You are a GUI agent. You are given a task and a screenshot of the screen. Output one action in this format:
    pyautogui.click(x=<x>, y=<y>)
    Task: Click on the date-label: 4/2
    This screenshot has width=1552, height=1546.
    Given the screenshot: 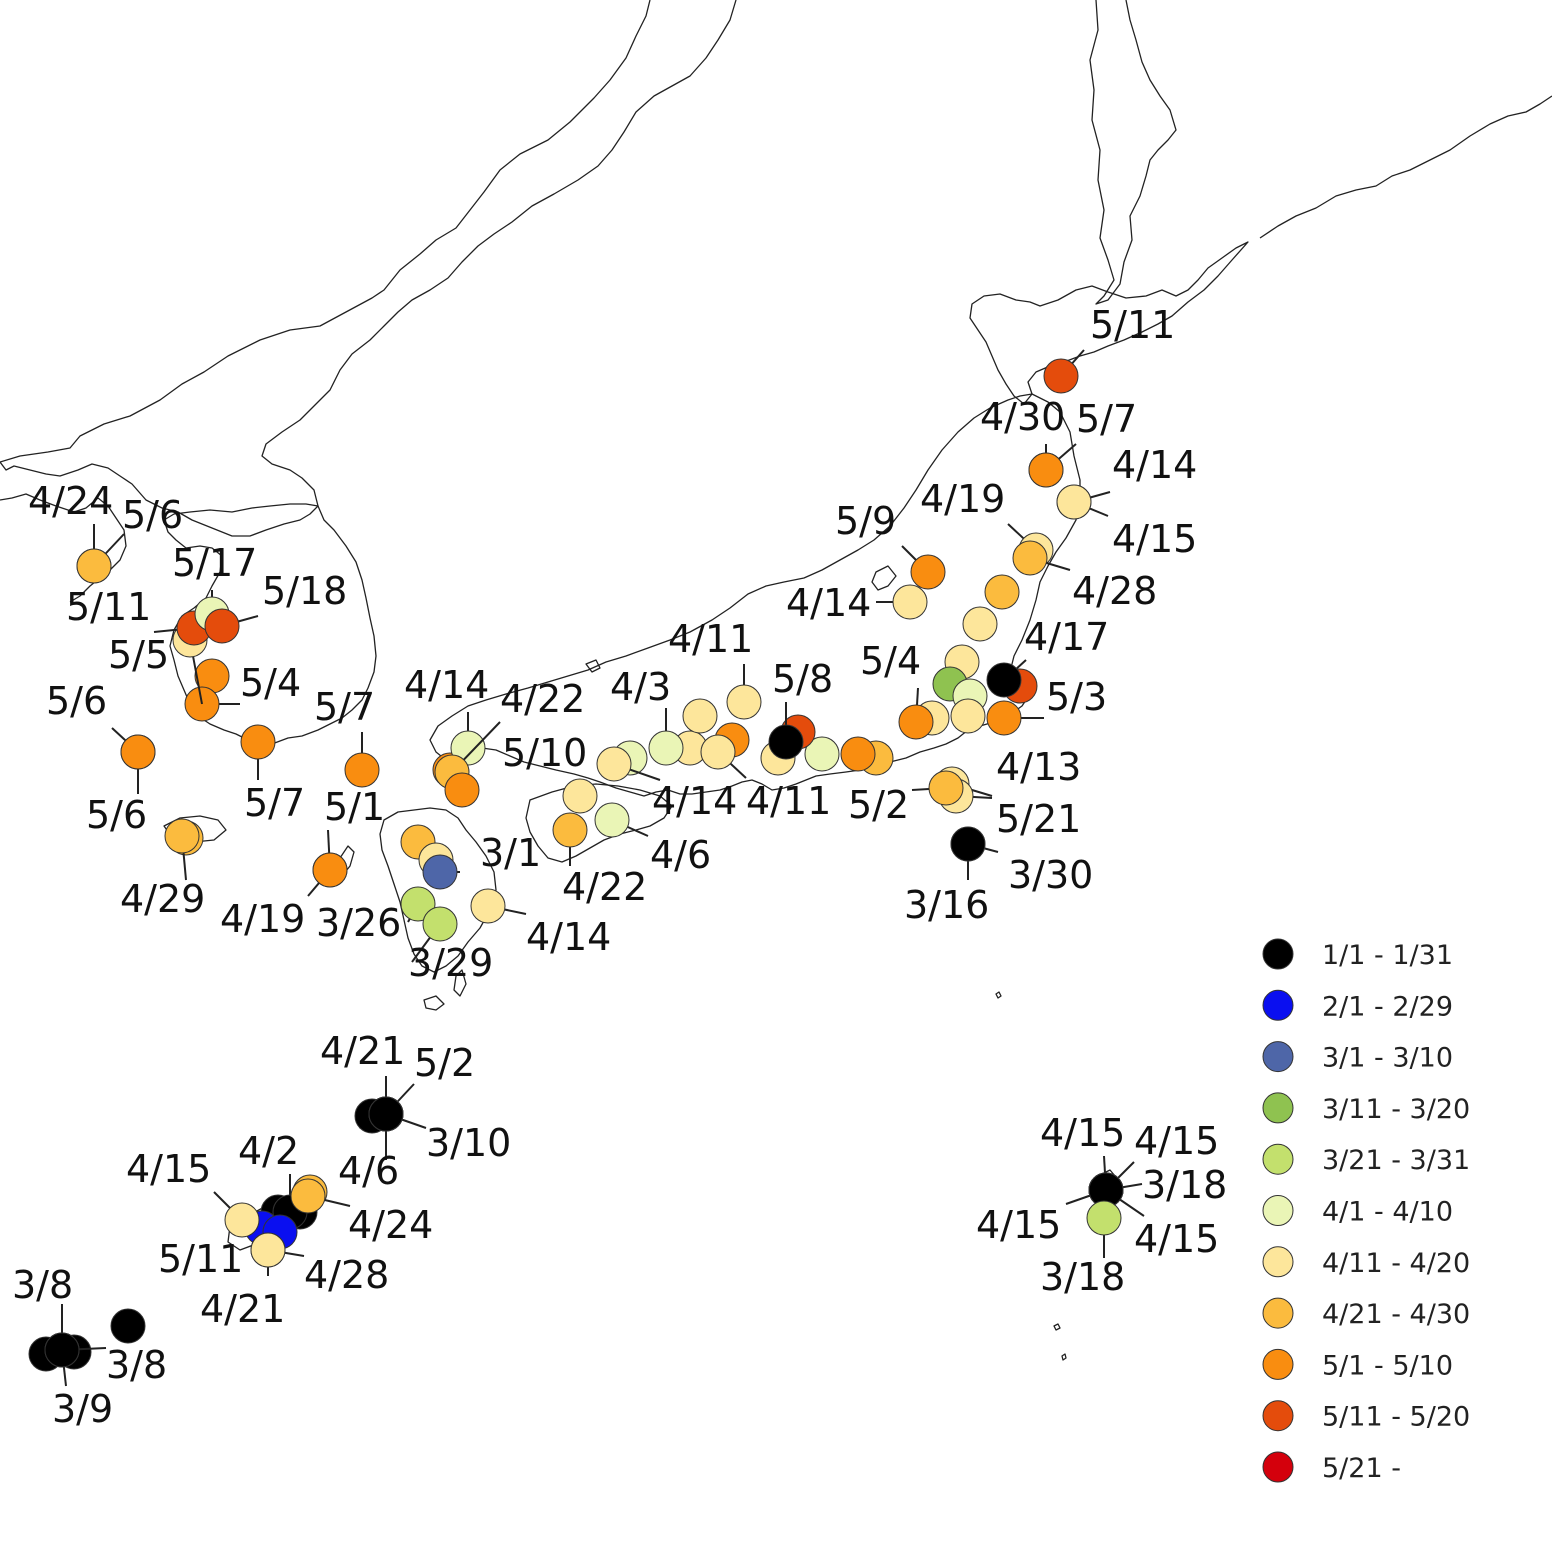 What is the action you would take?
    pyautogui.click(x=268, y=1151)
    